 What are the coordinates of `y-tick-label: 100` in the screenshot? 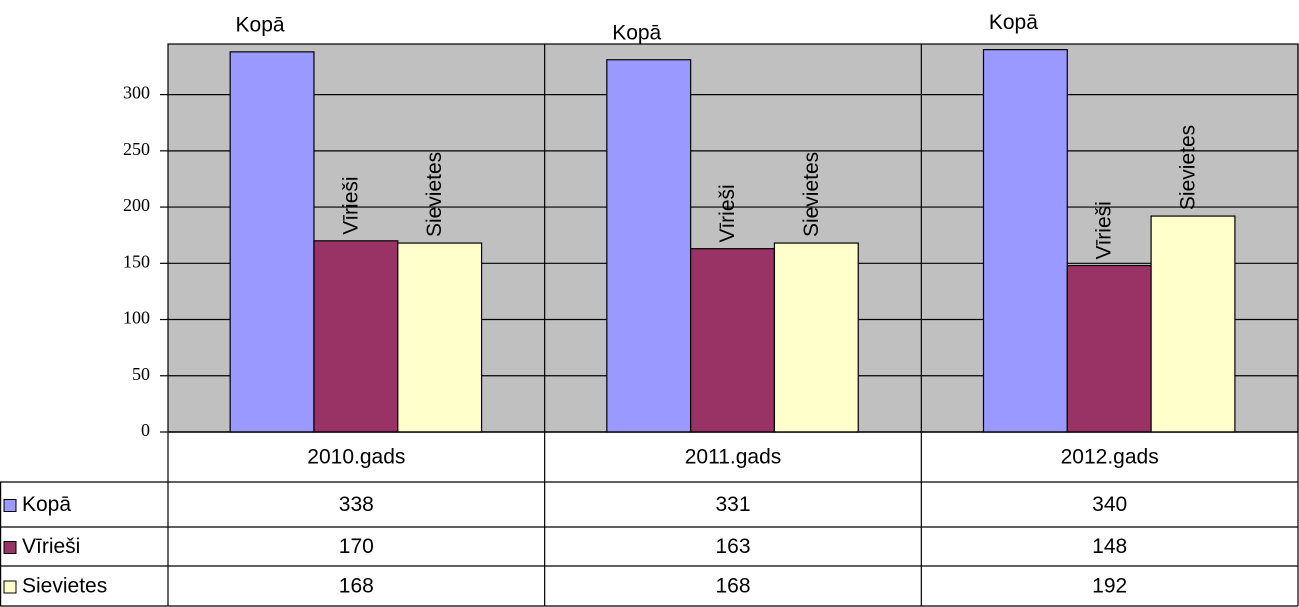 It's located at (136, 318).